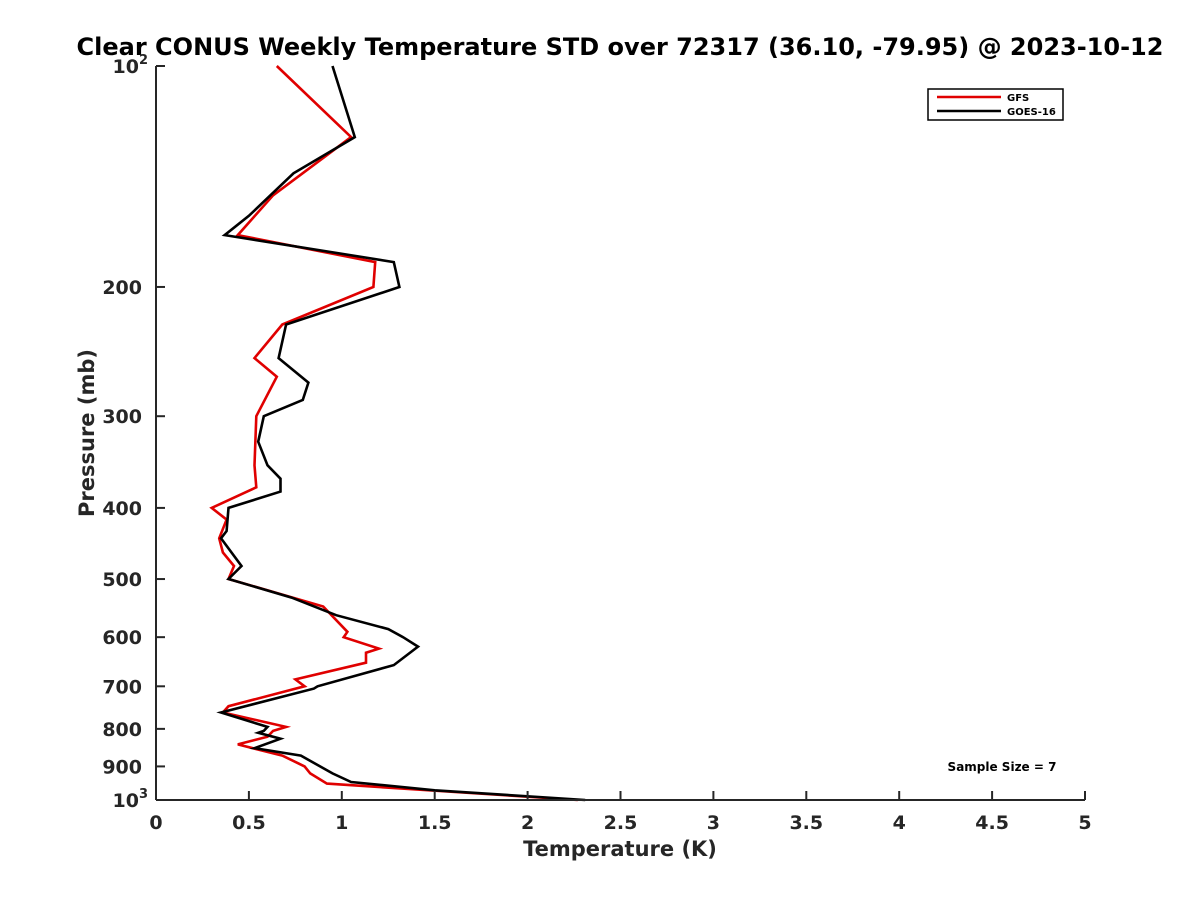 The height and width of the screenshot is (900, 1200). What do you see at coordinates (1002, 767) in the screenshot?
I see `sample-size-note: Sample Size = 7` at bounding box center [1002, 767].